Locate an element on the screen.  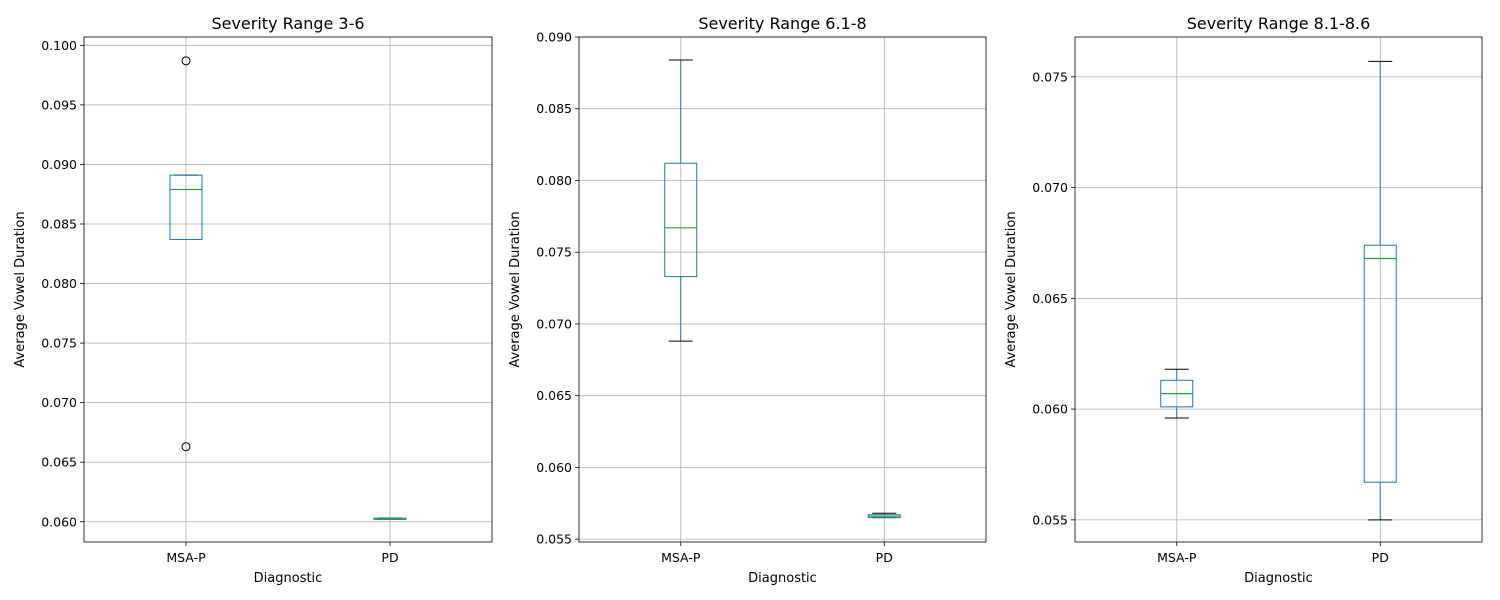
chart-title: Severity Range 3-6 is located at coordinates (287, 23).